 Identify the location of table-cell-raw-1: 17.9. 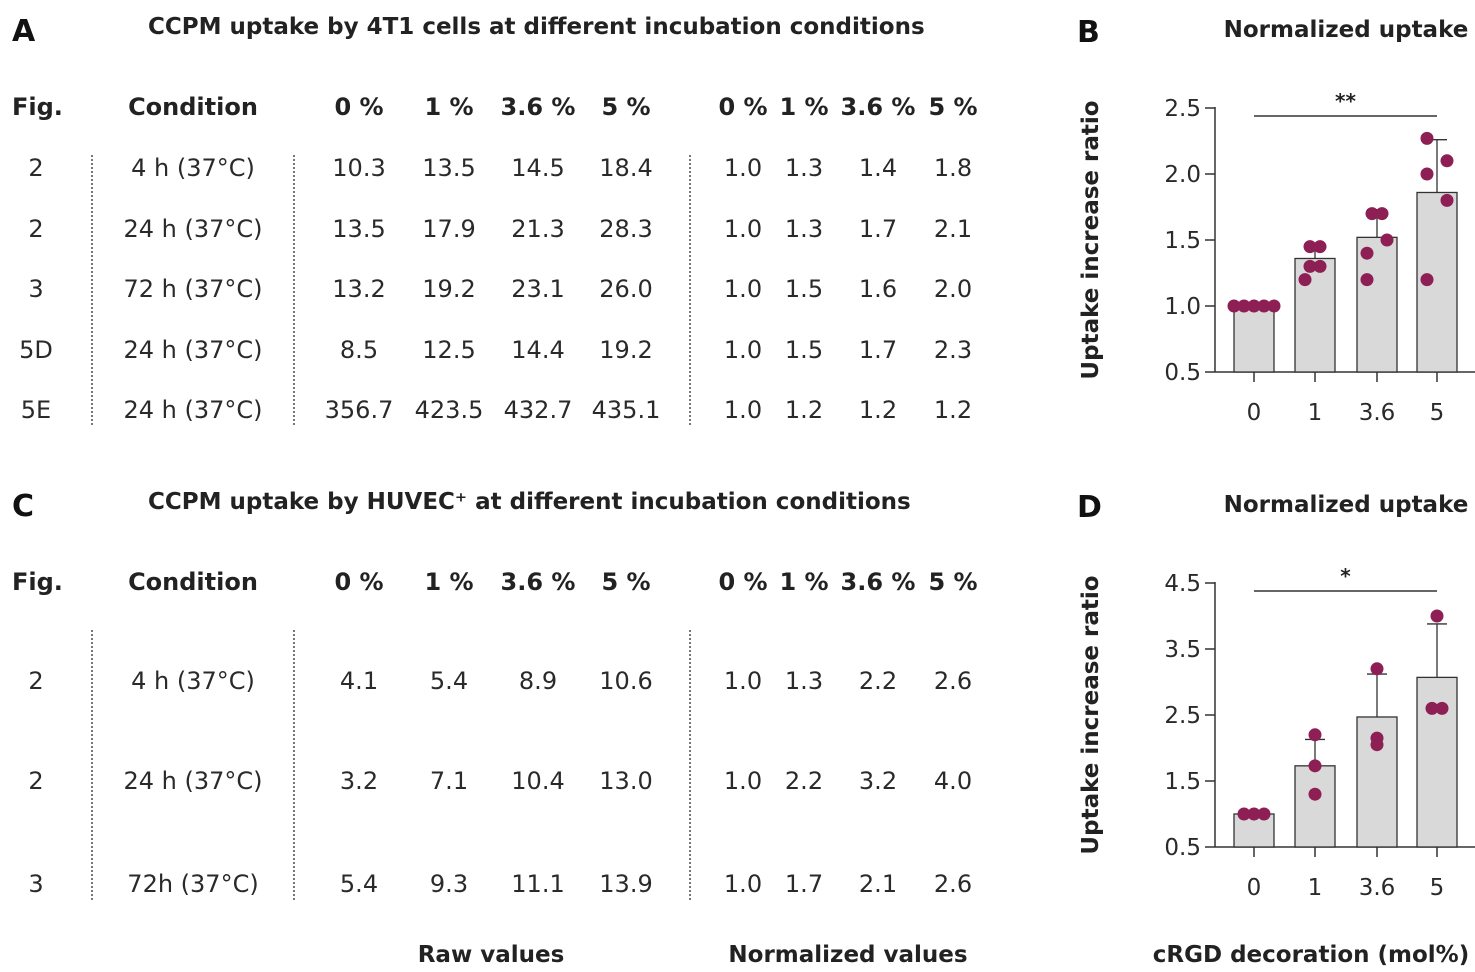
(449, 229).